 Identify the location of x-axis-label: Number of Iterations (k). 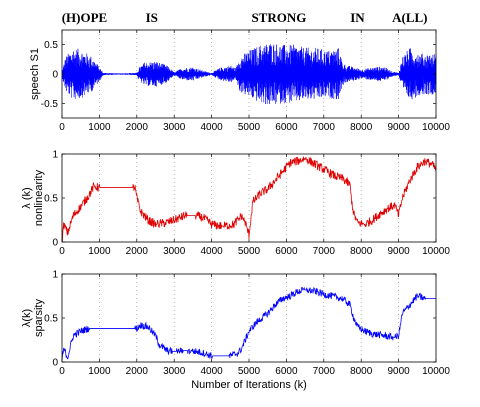
(249, 385).